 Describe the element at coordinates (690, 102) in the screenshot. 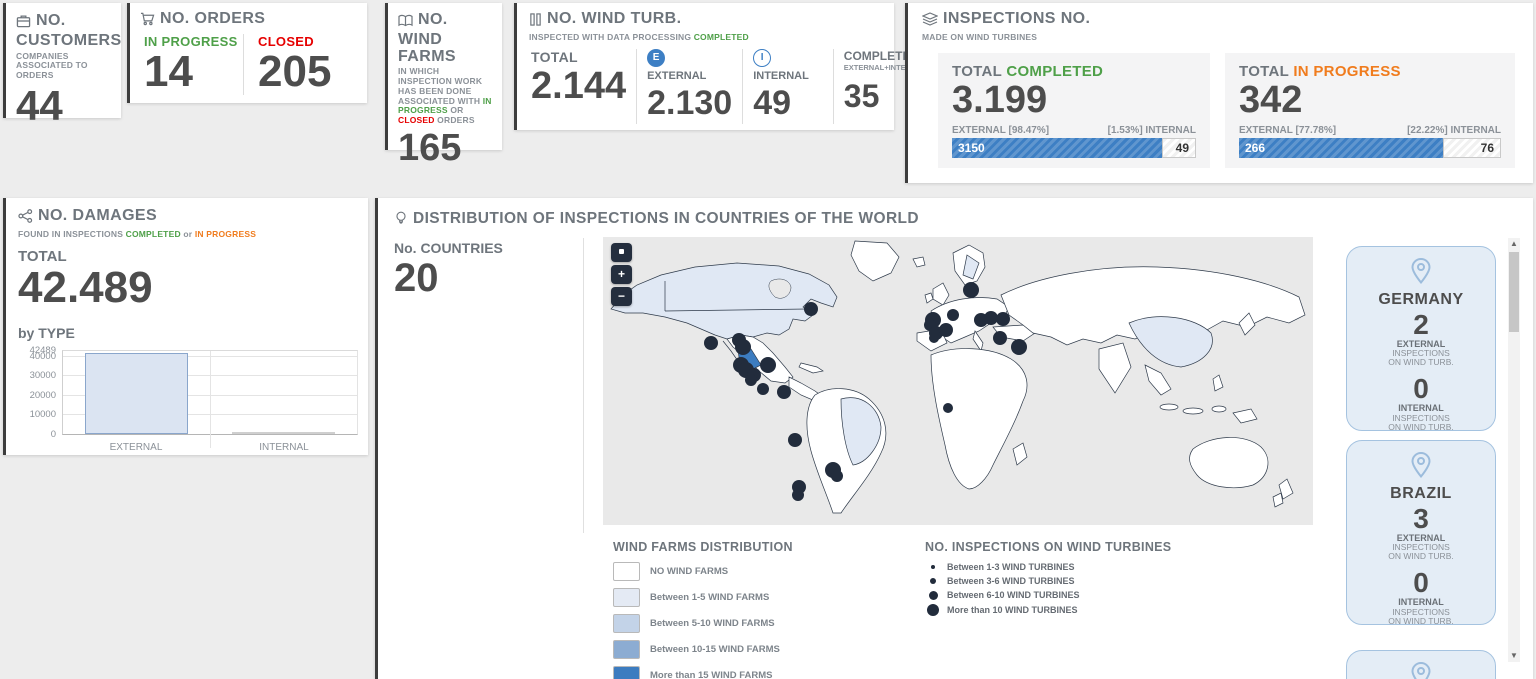

I see `wind-turbines-external-value: 2.130` at that location.